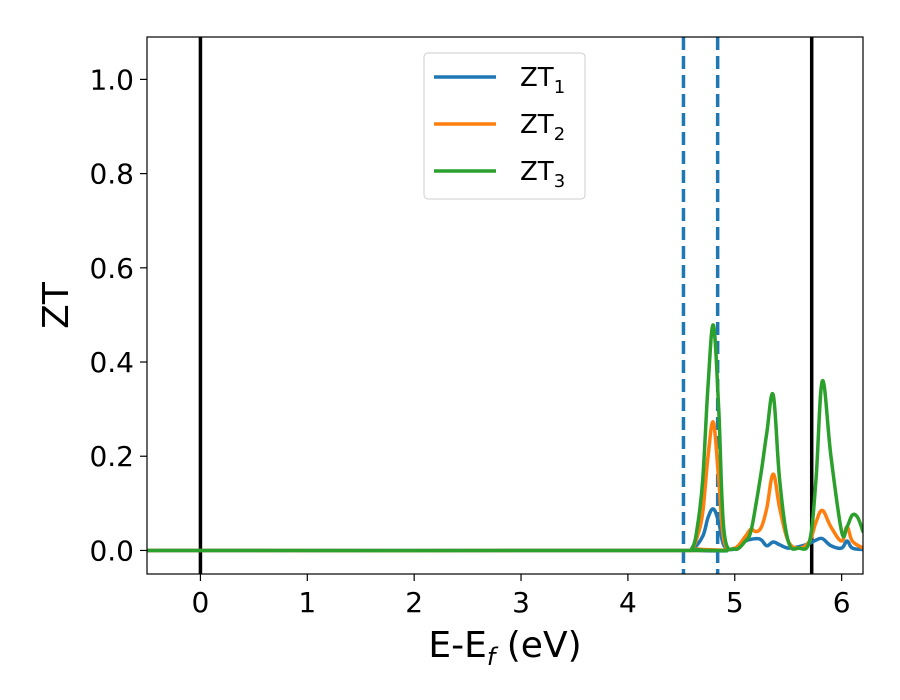  Describe the element at coordinates (628, 602) in the screenshot. I see `x-tick-label: 4` at that location.